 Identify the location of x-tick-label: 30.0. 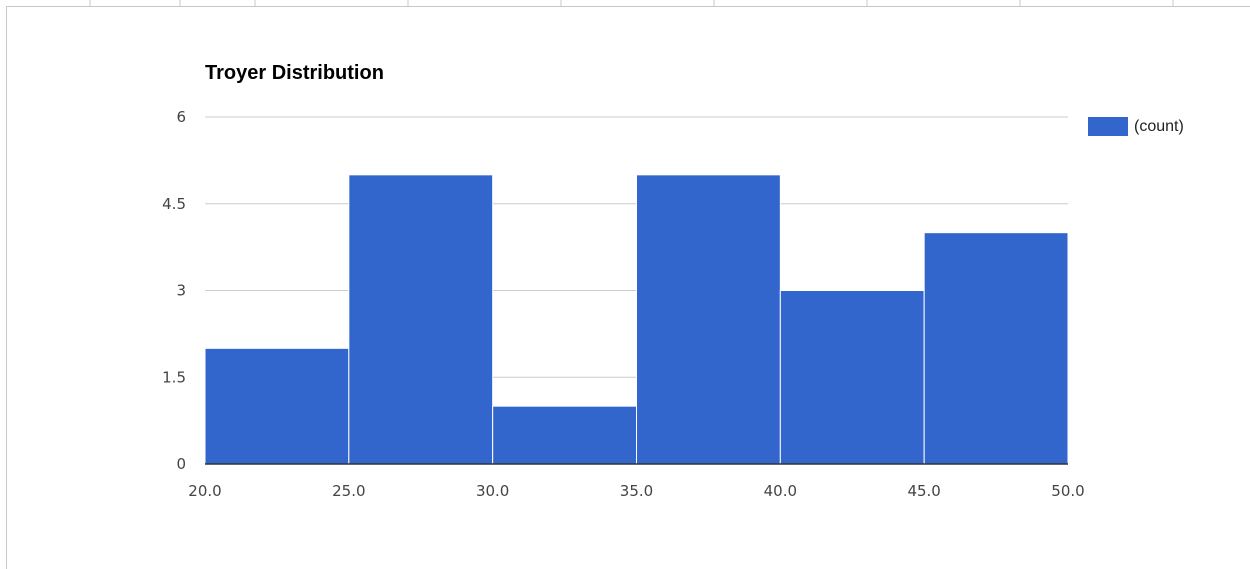
(492, 491).